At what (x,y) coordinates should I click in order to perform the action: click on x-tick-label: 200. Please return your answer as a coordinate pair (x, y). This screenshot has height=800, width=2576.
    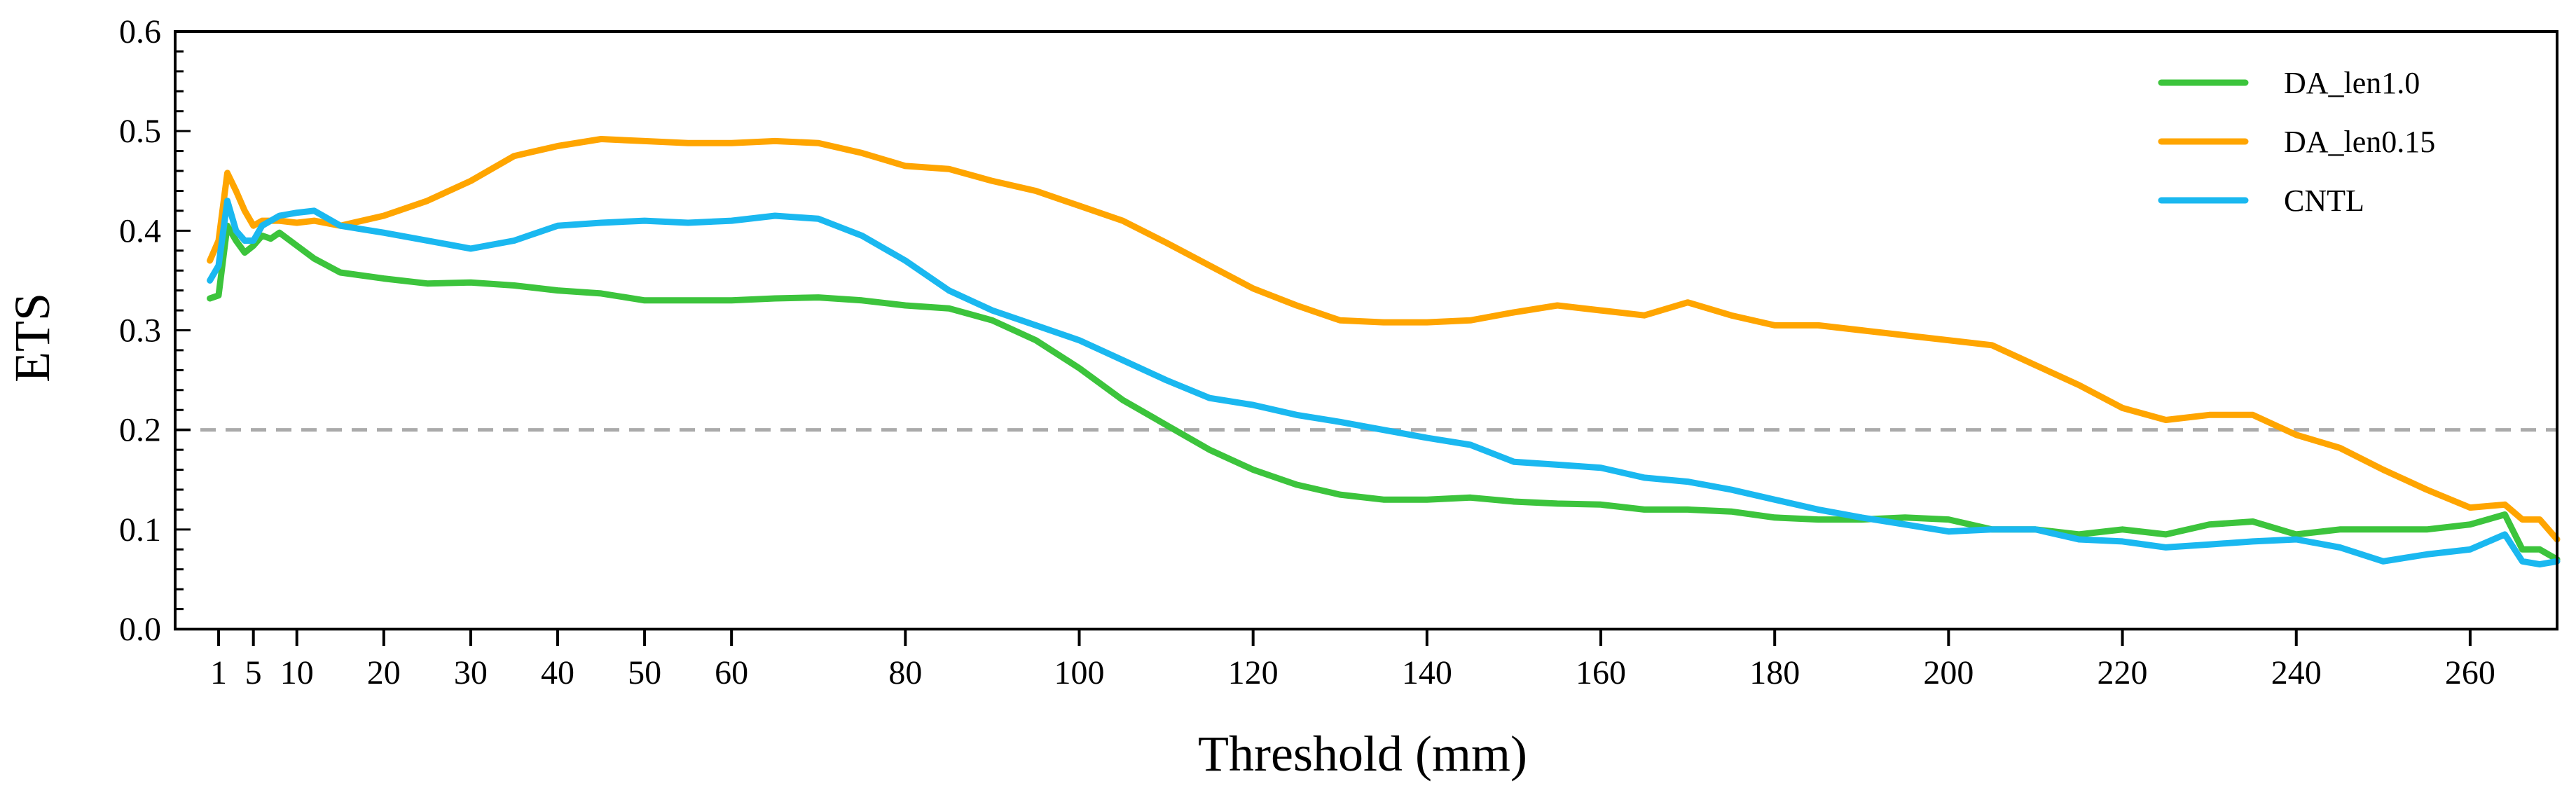
    Looking at the image, I should click on (1948, 672).